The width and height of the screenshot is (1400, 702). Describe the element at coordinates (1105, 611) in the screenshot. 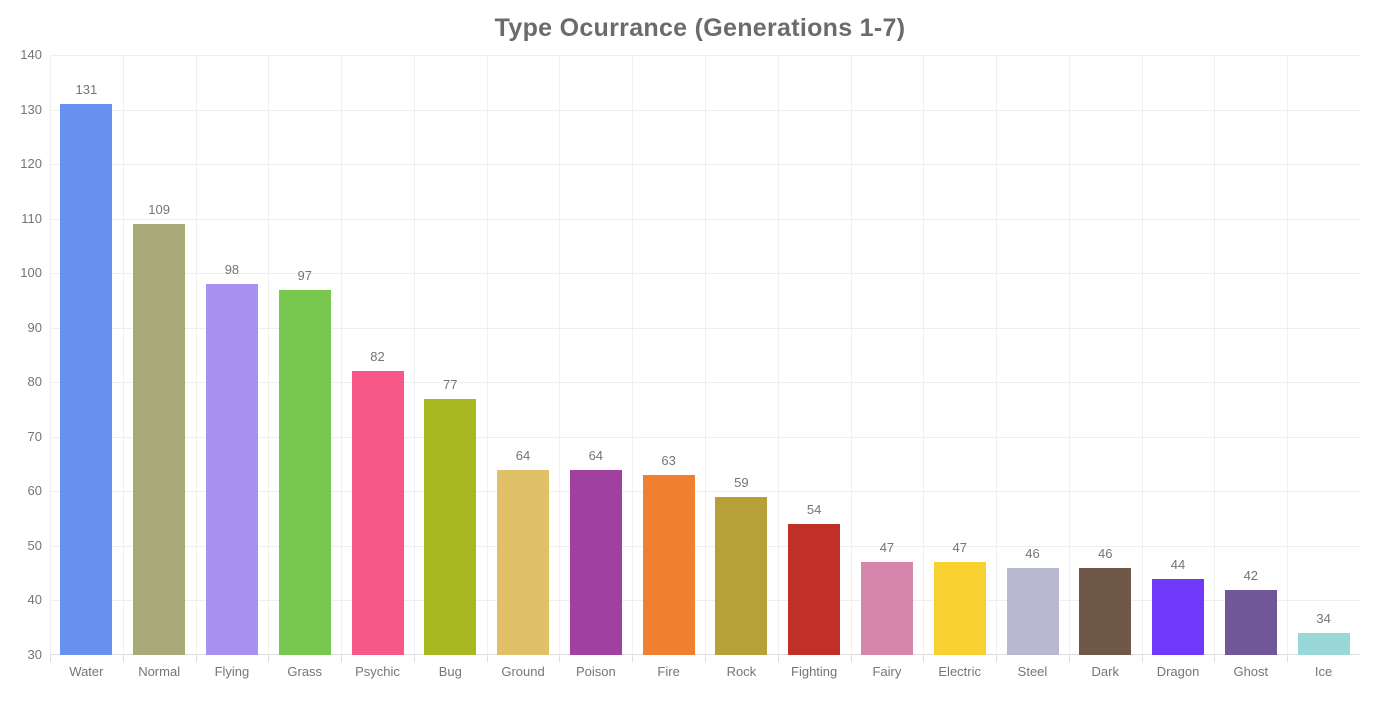

I see `bar-dark` at that location.